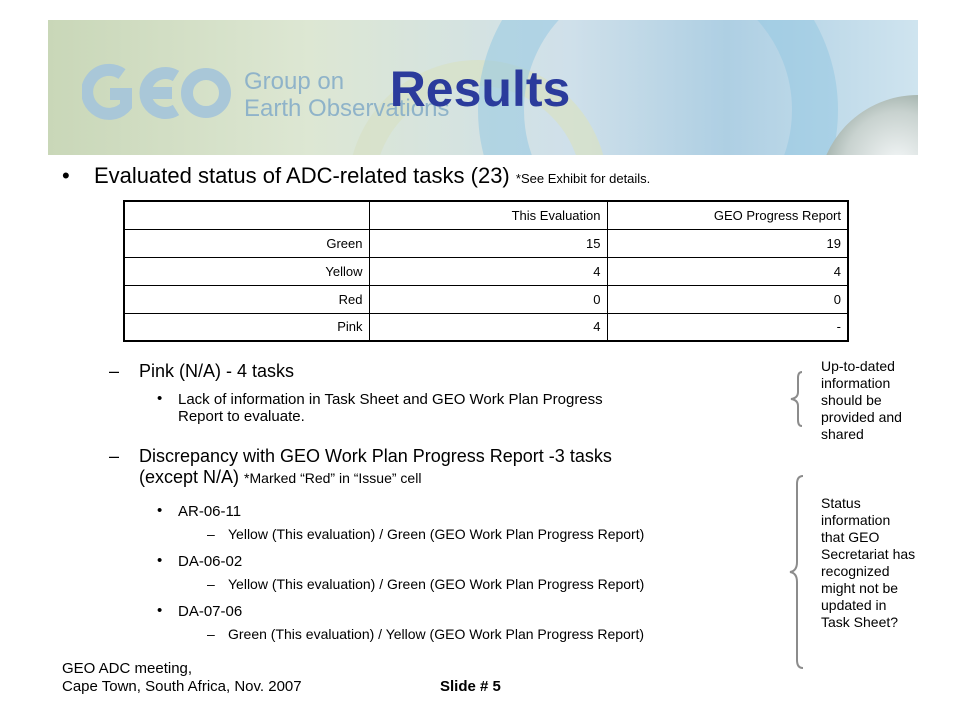 Image resolution: width=960 pixels, height=720 pixels. What do you see at coordinates (156, 91) in the screenshot?
I see `geo-logo` at bounding box center [156, 91].